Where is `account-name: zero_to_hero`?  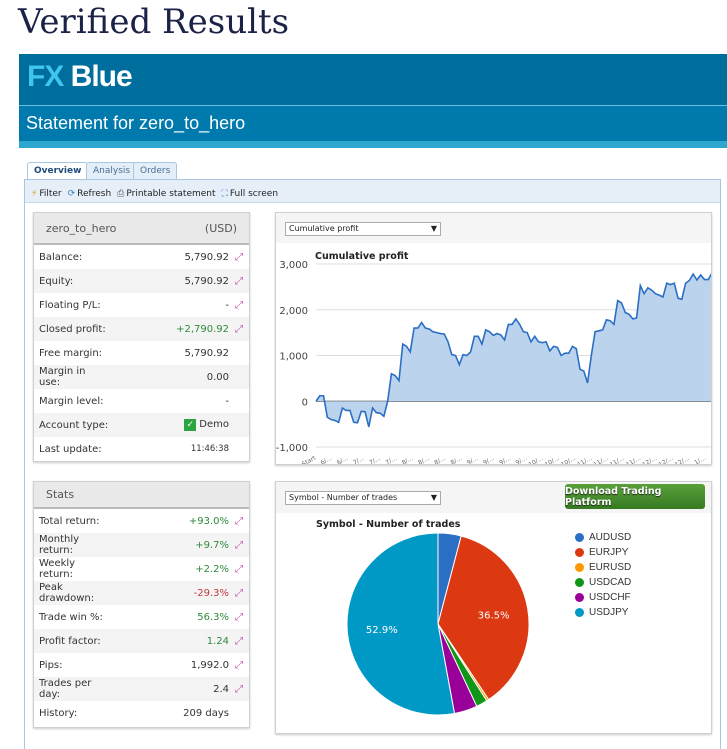 account-name: zero_to_hero is located at coordinates (81, 228).